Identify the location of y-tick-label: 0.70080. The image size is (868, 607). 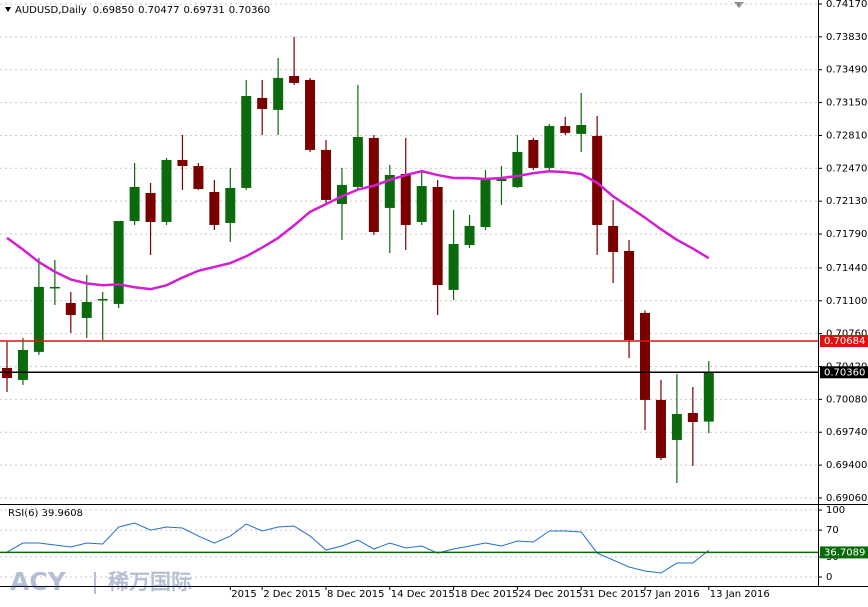
(846, 399).